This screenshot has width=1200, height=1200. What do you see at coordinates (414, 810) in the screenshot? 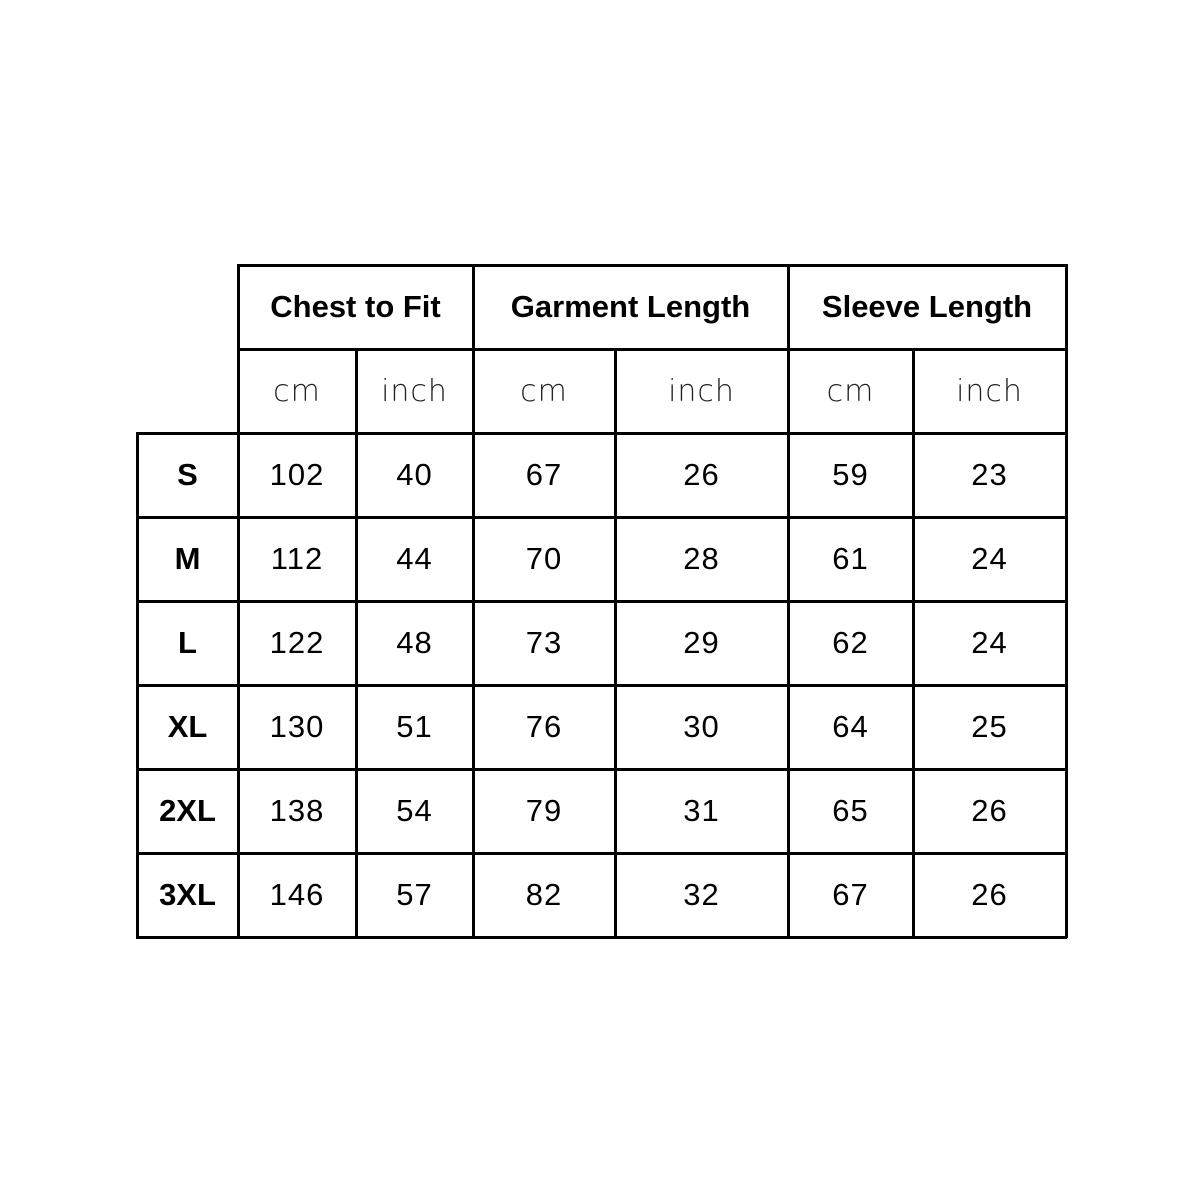
I see `measurement-cell: 54` at bounding box center [414, 810].